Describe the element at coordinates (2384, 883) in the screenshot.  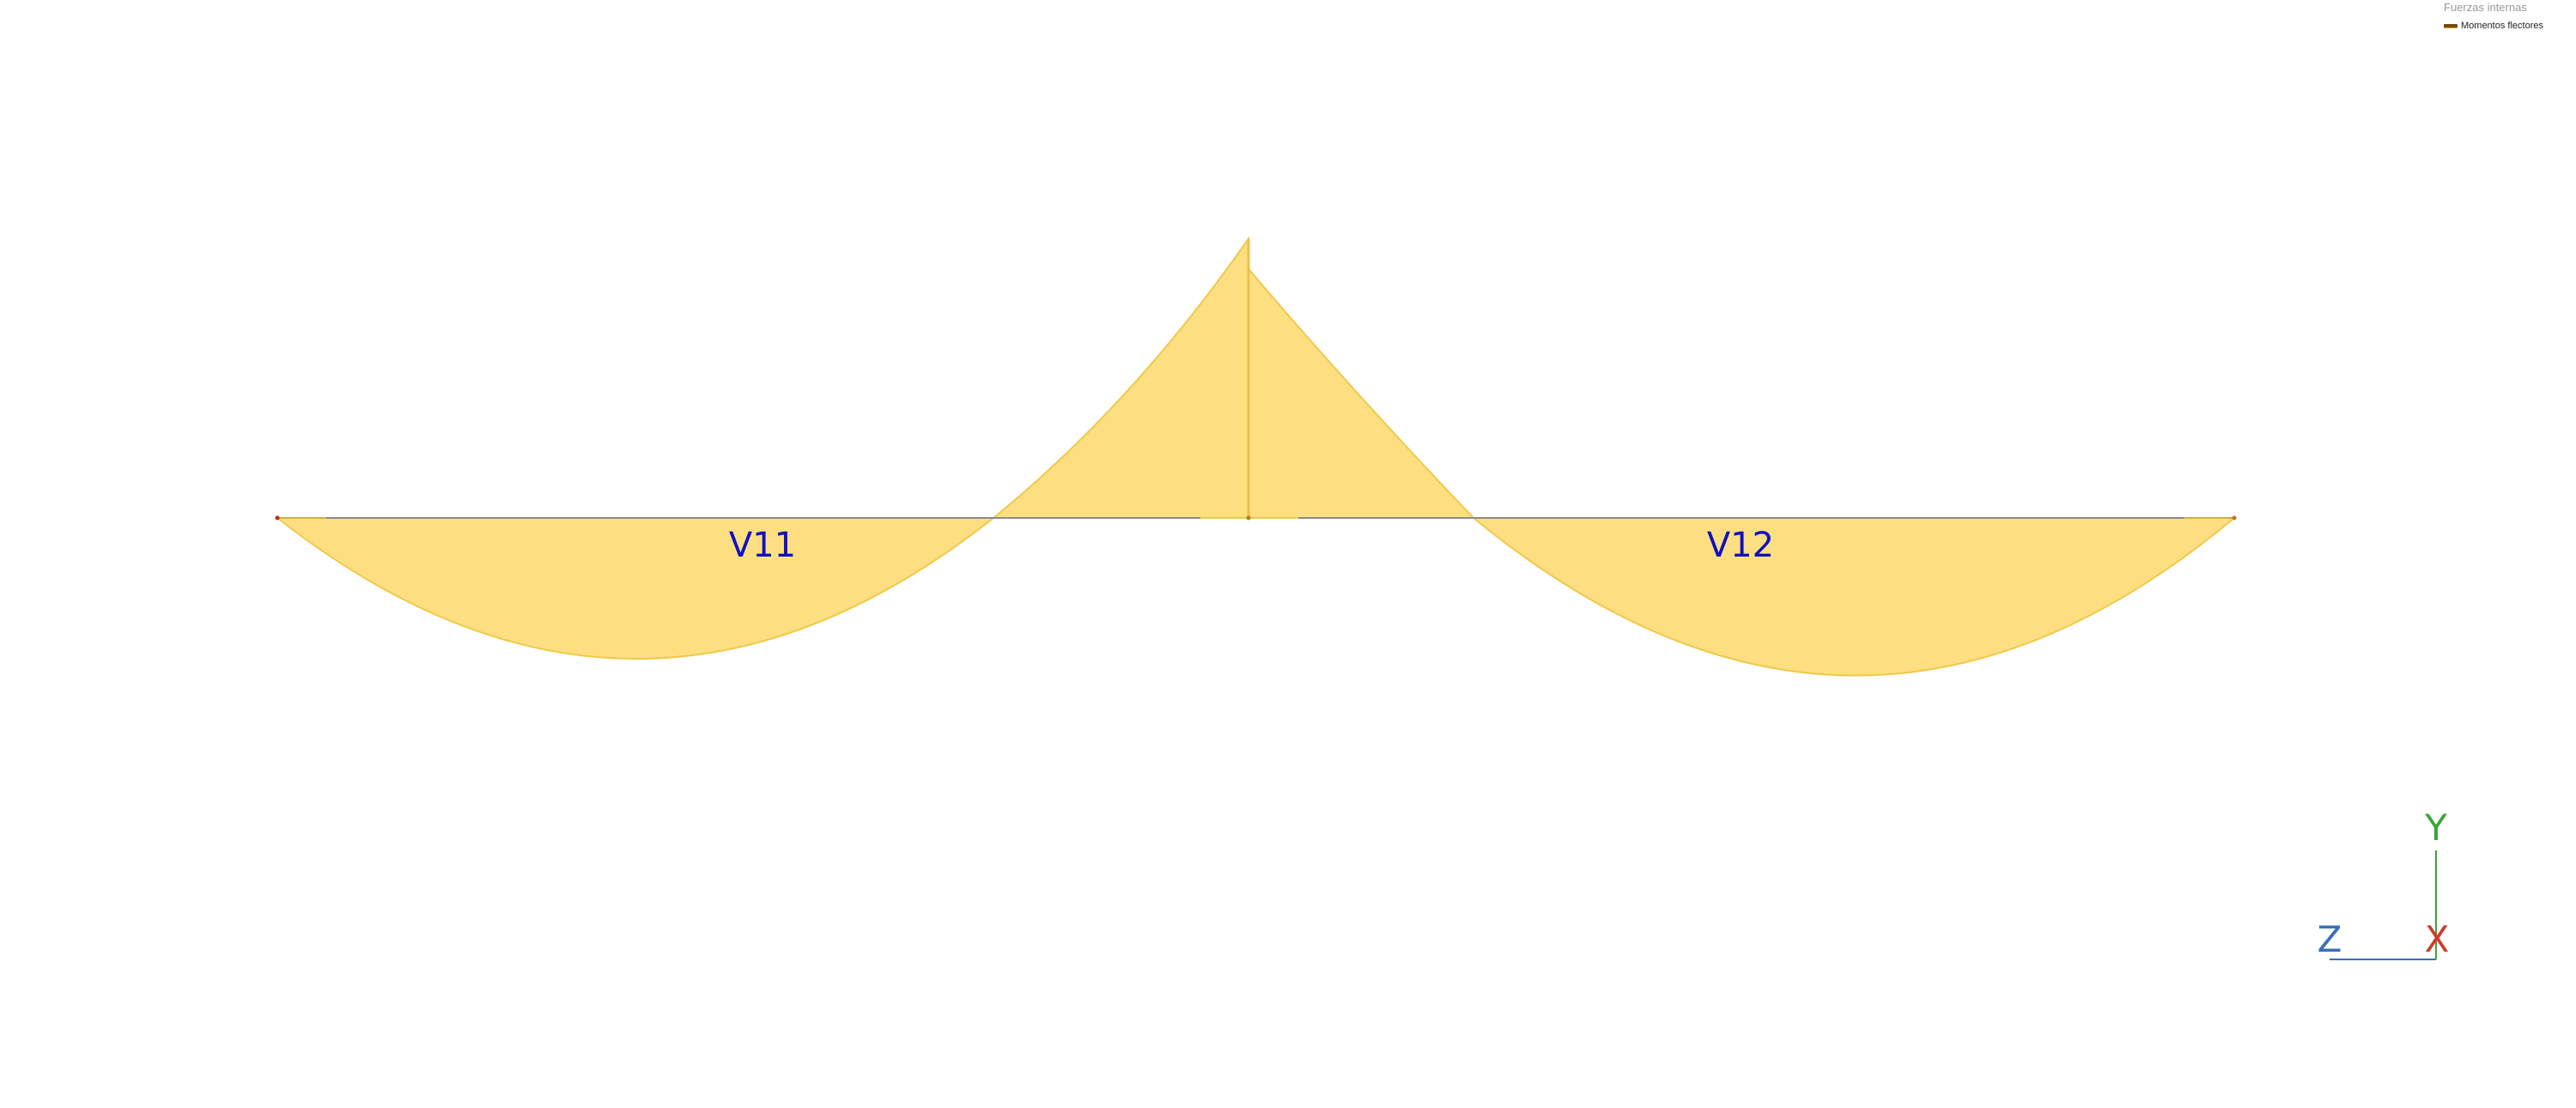
I see `axis-triad: Y X Z` at that location.